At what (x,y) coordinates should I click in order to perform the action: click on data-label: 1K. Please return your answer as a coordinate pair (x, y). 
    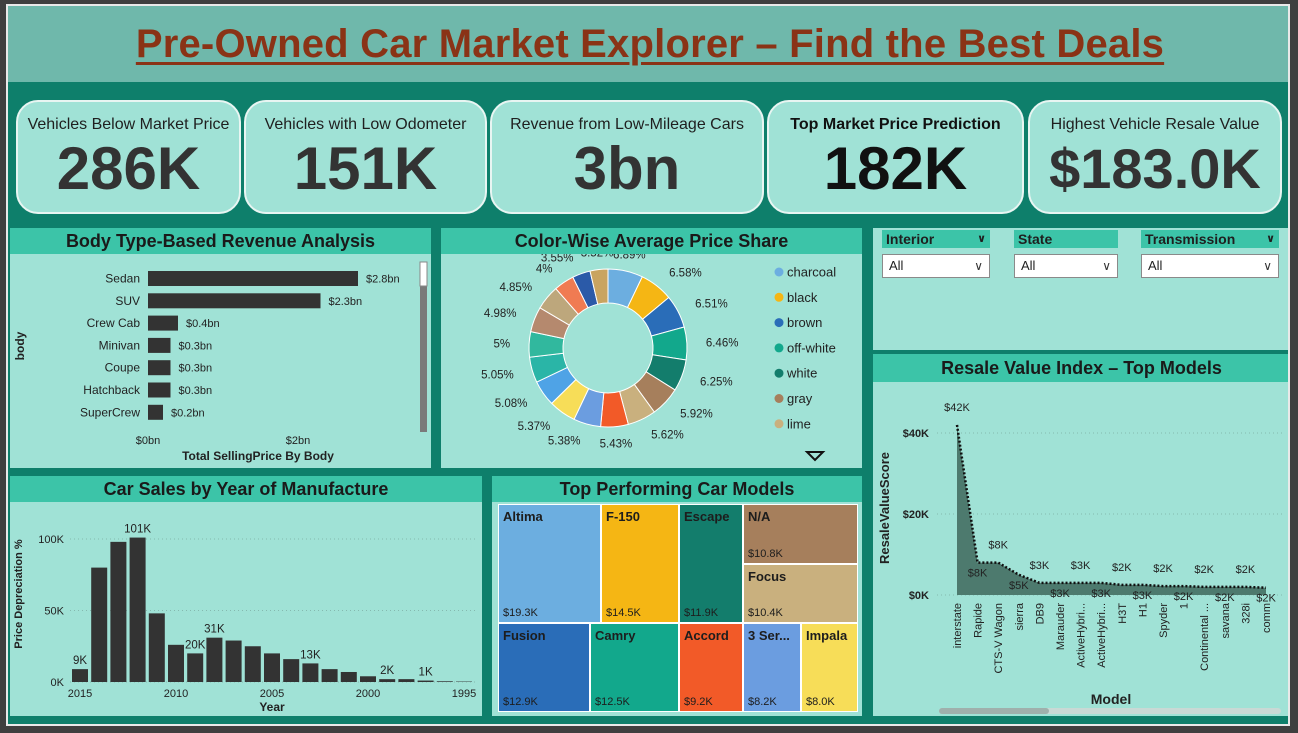
    Looking at the image, I should click on (426, 673).